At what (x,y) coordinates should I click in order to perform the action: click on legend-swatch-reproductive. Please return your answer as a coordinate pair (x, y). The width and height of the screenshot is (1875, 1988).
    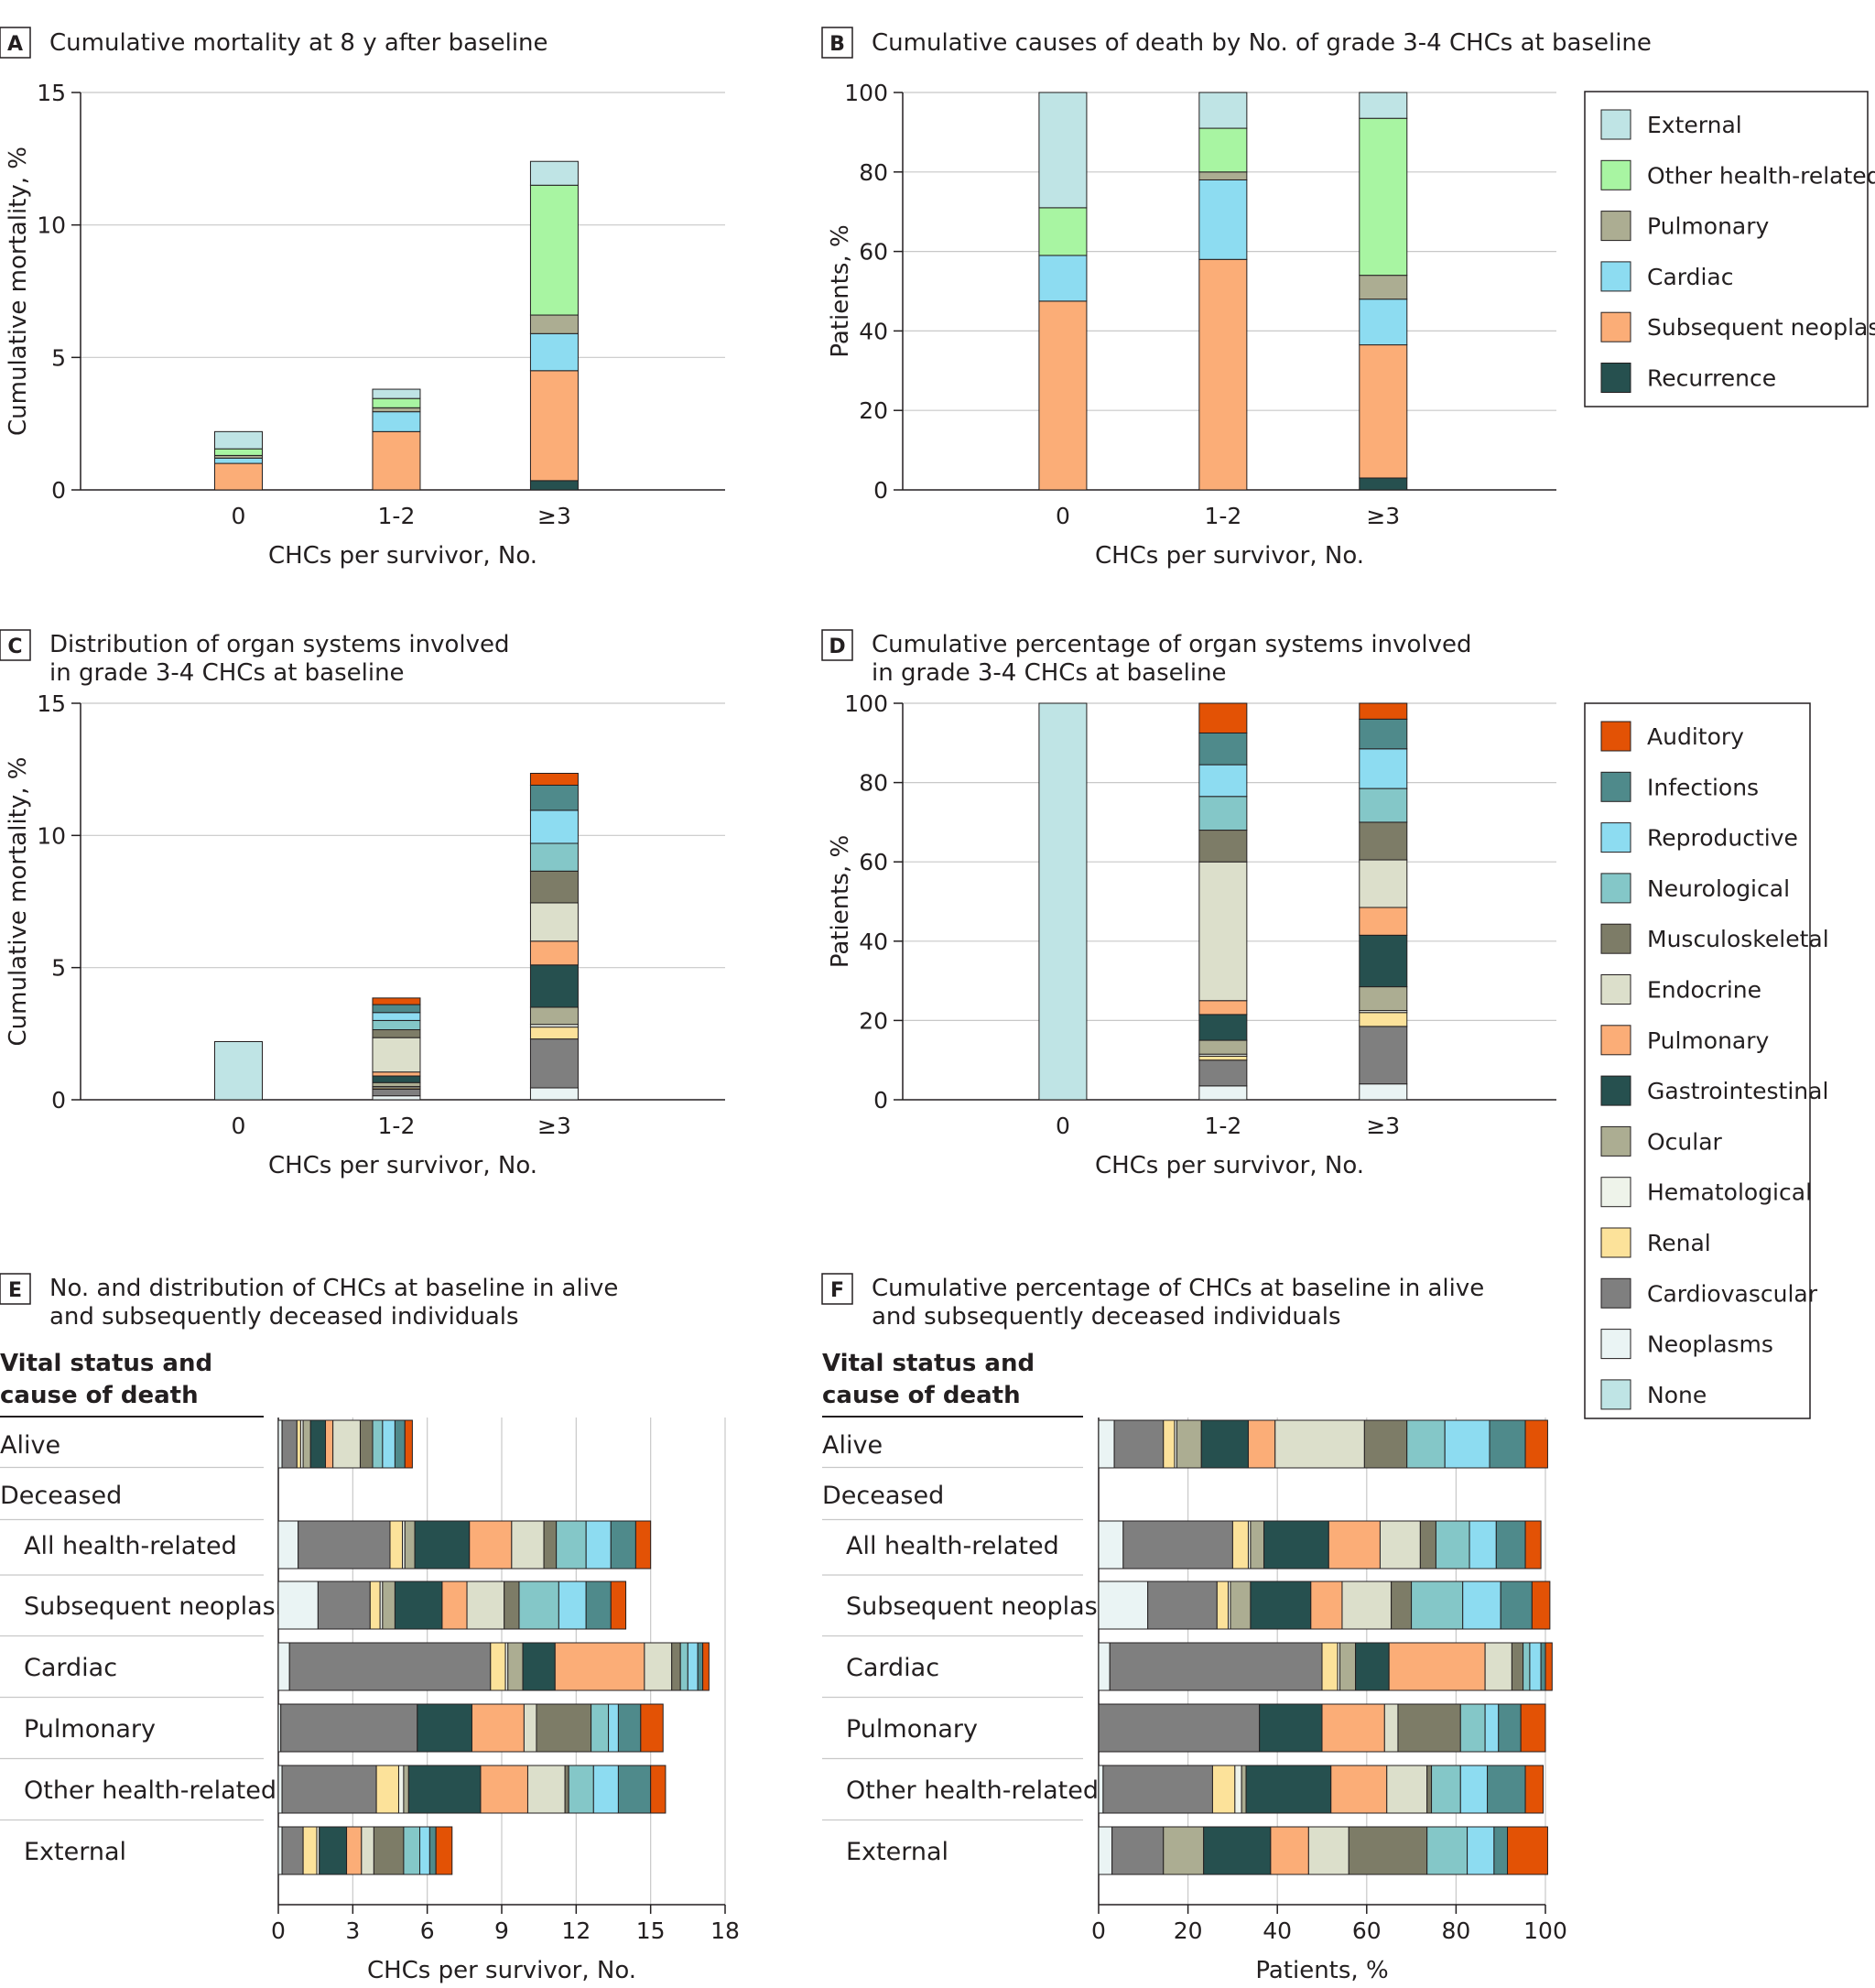
    Looking at the image, I should click on (1615, 837).